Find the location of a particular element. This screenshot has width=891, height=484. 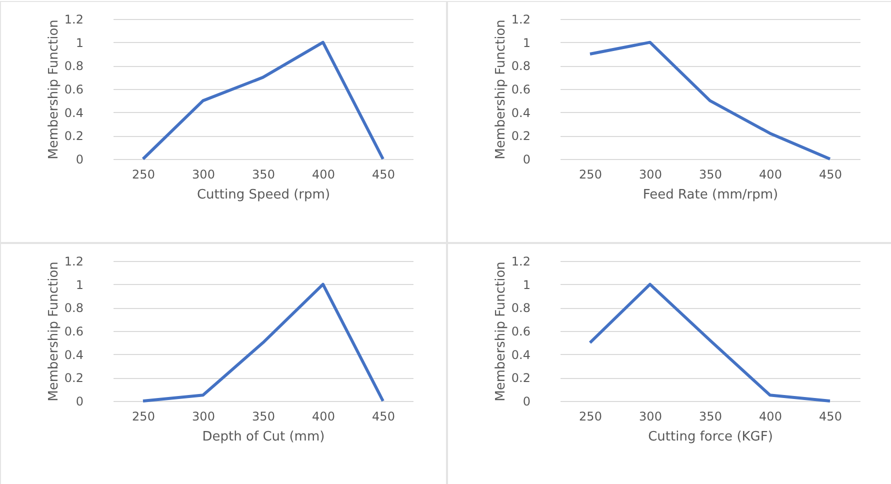

x-axis-title: Depth of Cut (mm) is located at coordinates (263, 437).